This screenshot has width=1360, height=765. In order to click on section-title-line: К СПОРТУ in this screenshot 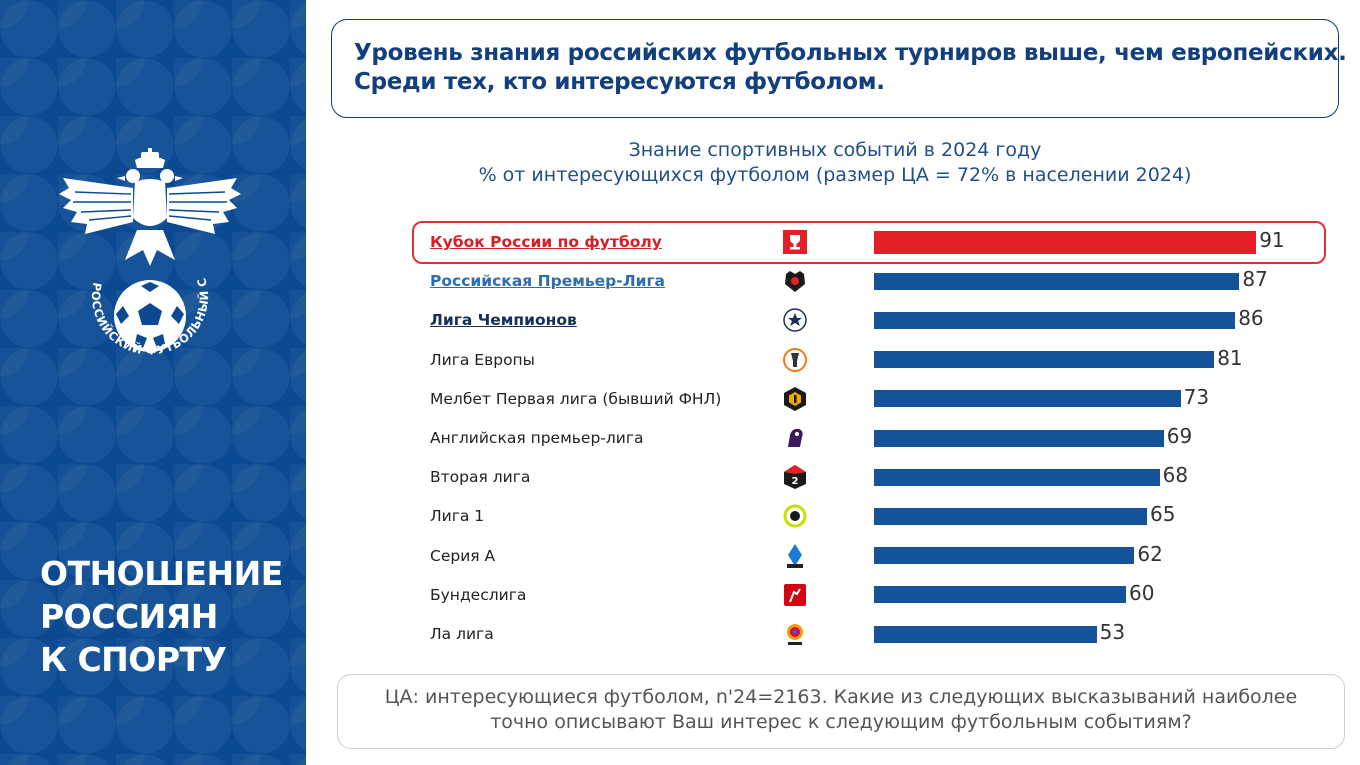, I will do `click(133, 659)`.